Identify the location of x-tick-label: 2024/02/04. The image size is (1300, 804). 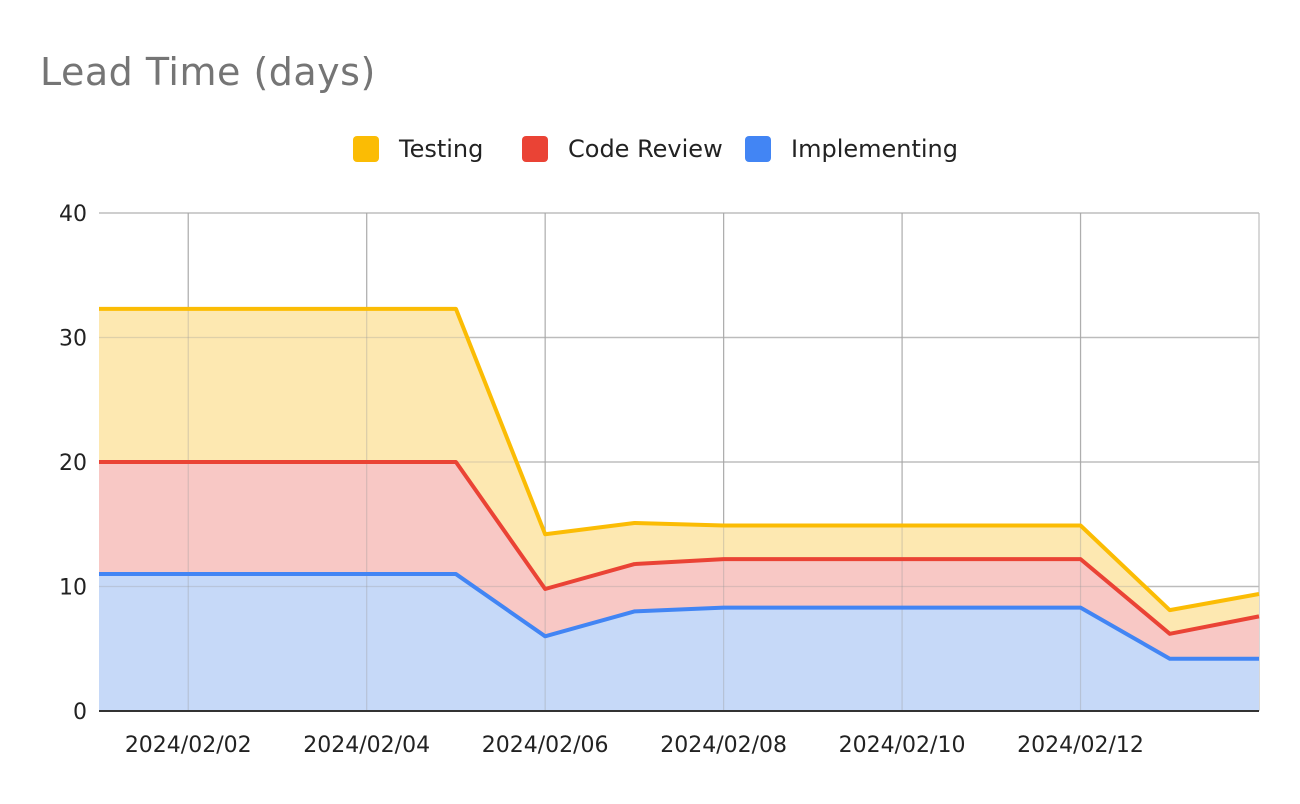
(366, 745).